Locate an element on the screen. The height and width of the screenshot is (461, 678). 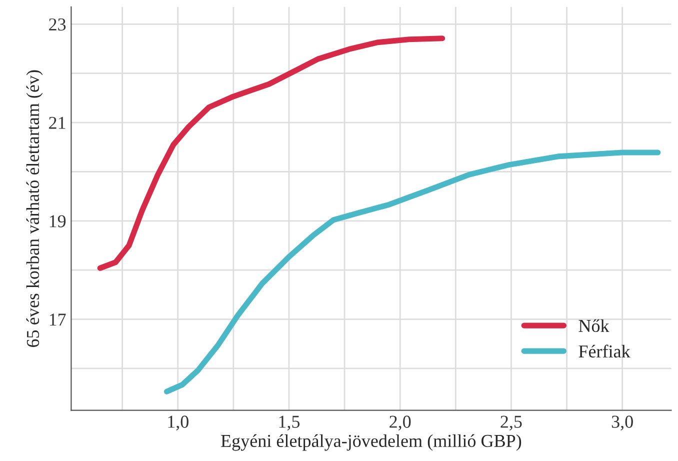
y-axis-title: 65 éves korban várható élettartam (év) is located at coordinates (34, 208).